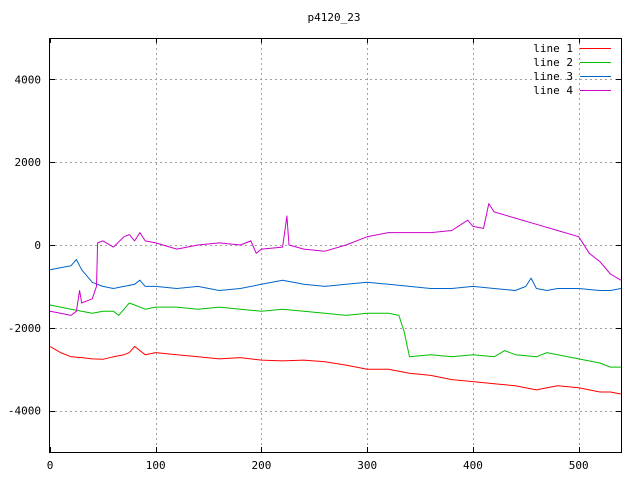 The height and width of the screenshot is (480, 640). What do you see at coordinates (24, 411) in the screenshot?
I see `y-tick-label: -4000` at bounding box center [24, 411].